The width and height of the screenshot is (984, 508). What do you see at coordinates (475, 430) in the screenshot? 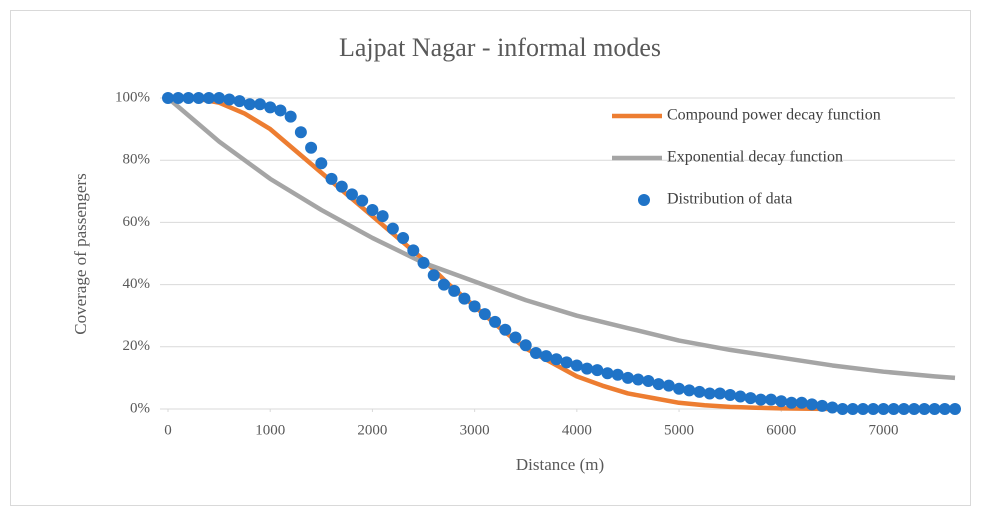
I see `x-tick-label: 3000` at bounding box center [475, 430].